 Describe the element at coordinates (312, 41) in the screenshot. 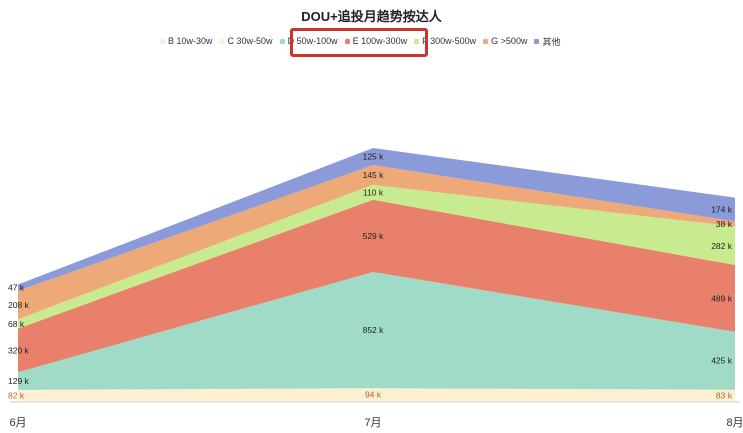

I see `legend-label: D 50w-100w` at that location.